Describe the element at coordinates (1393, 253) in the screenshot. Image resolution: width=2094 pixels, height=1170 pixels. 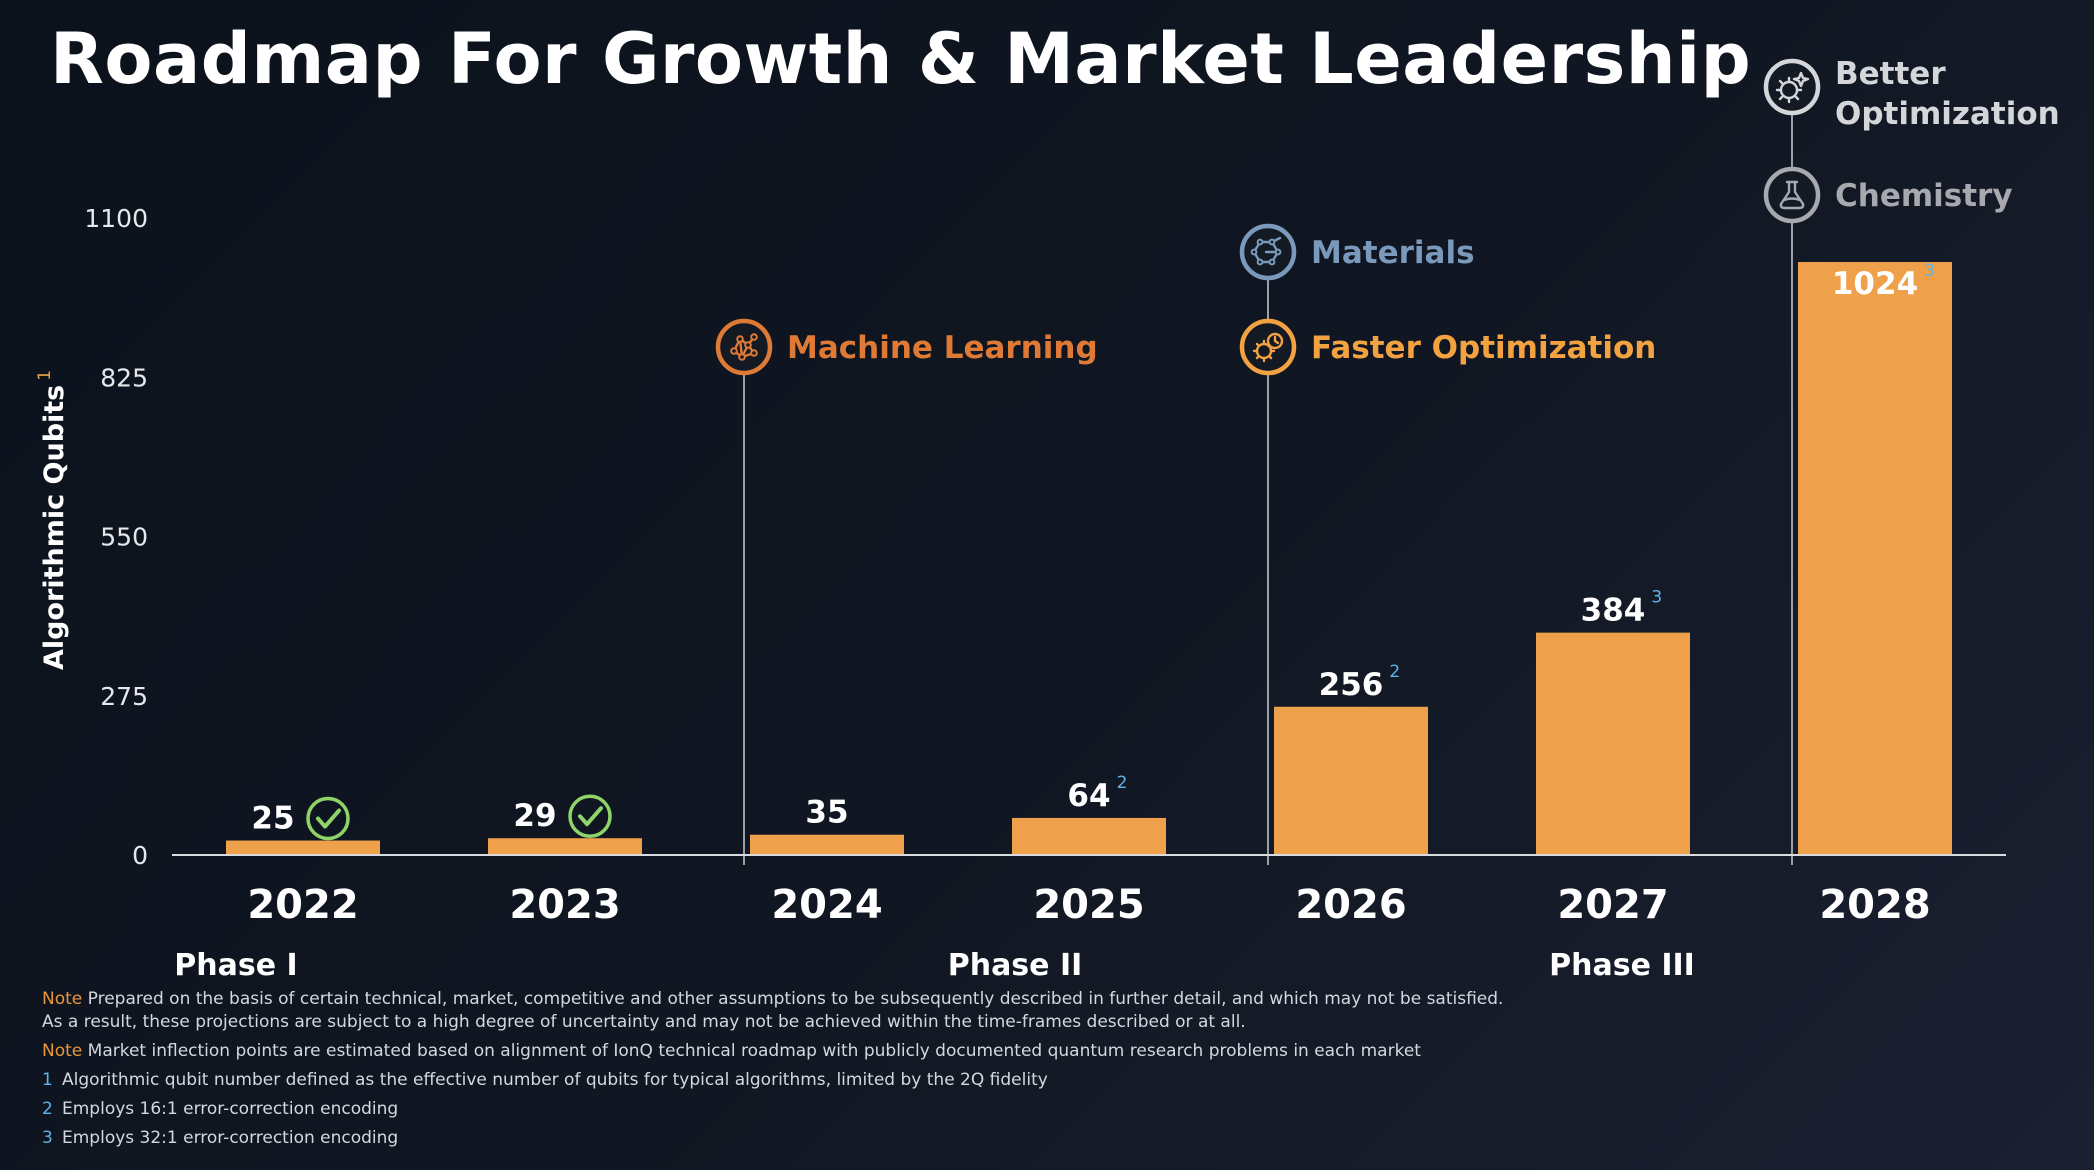
I see `annotation-label: Materials` at that location.